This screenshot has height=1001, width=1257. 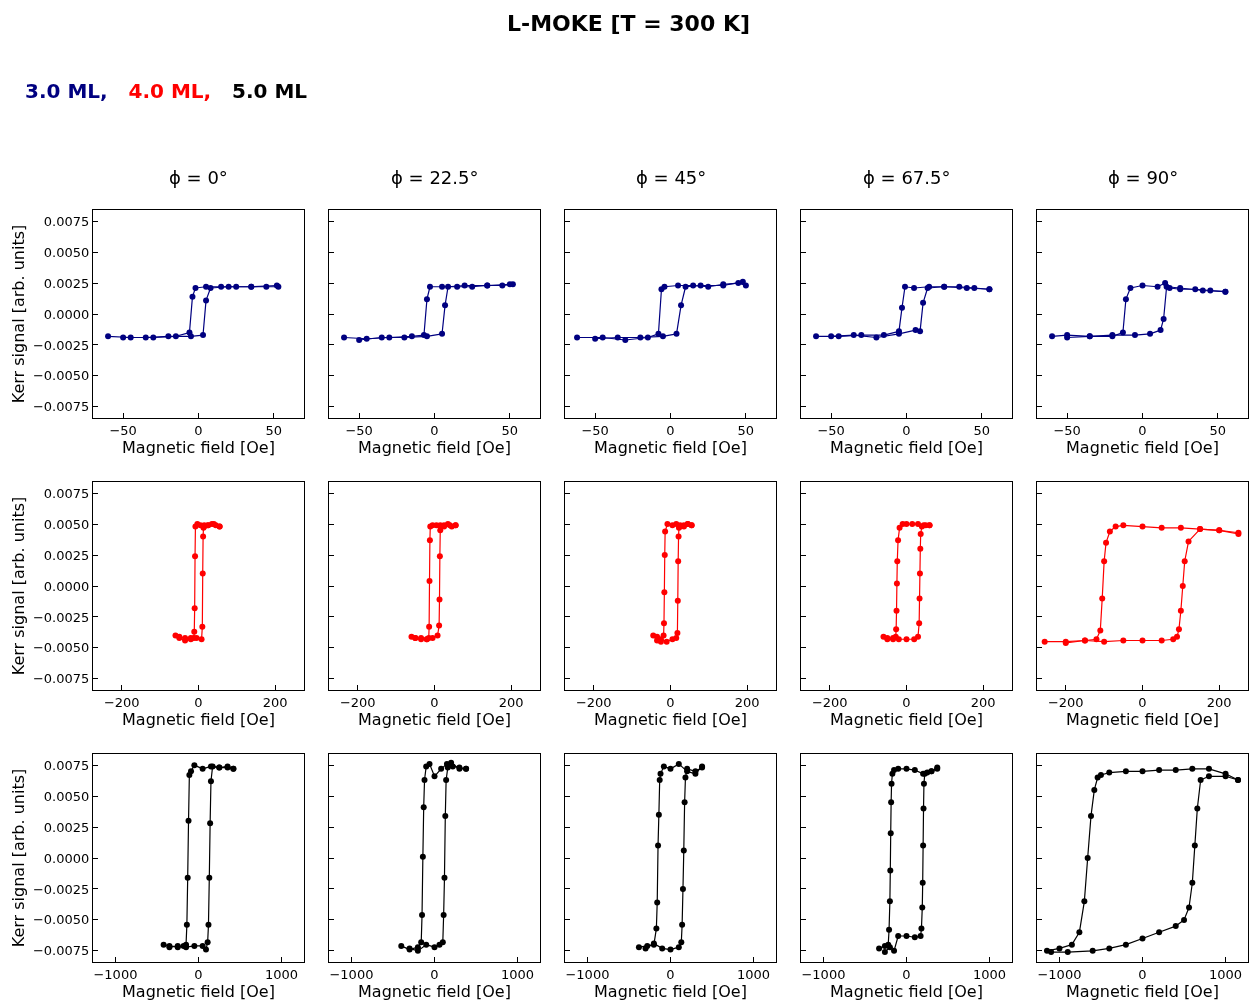 I want to click on text: 4.0 ML,, so click(x=170, y=91).